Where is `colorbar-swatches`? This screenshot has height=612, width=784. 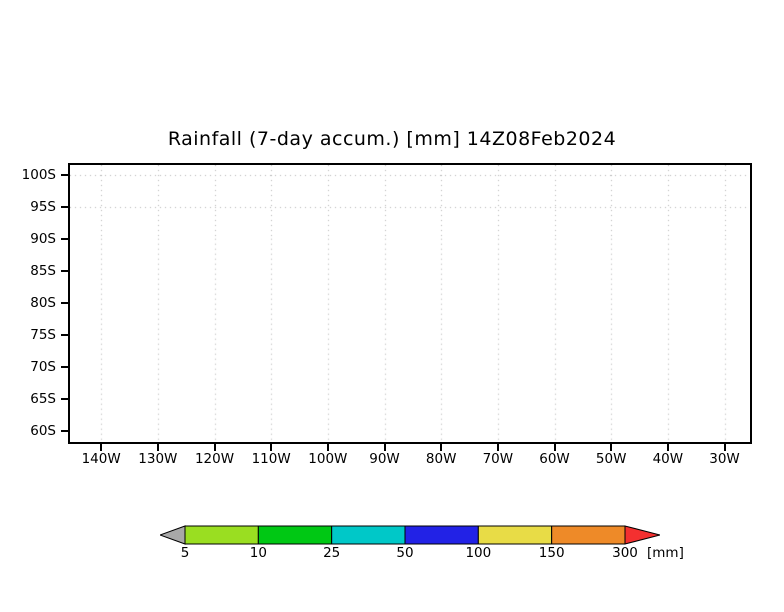
colorbar-swatches is located at coordinates (410, 535).